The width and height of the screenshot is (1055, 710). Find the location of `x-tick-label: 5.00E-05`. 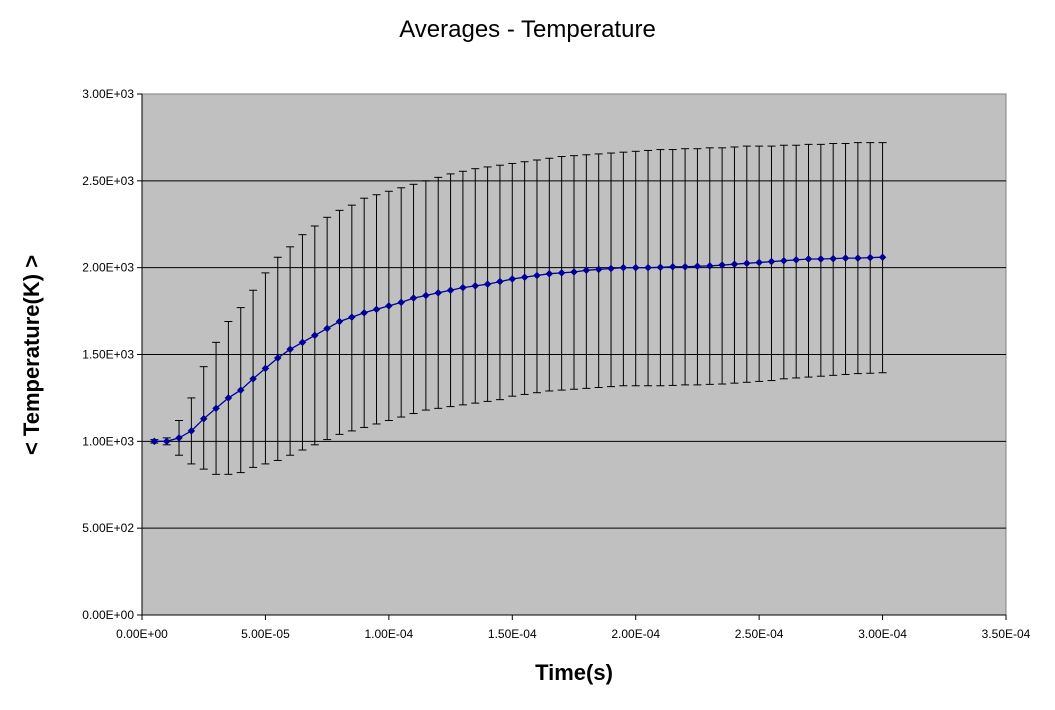

x-tick-label: 5.00E-05 is located at coordinates (265, 634).